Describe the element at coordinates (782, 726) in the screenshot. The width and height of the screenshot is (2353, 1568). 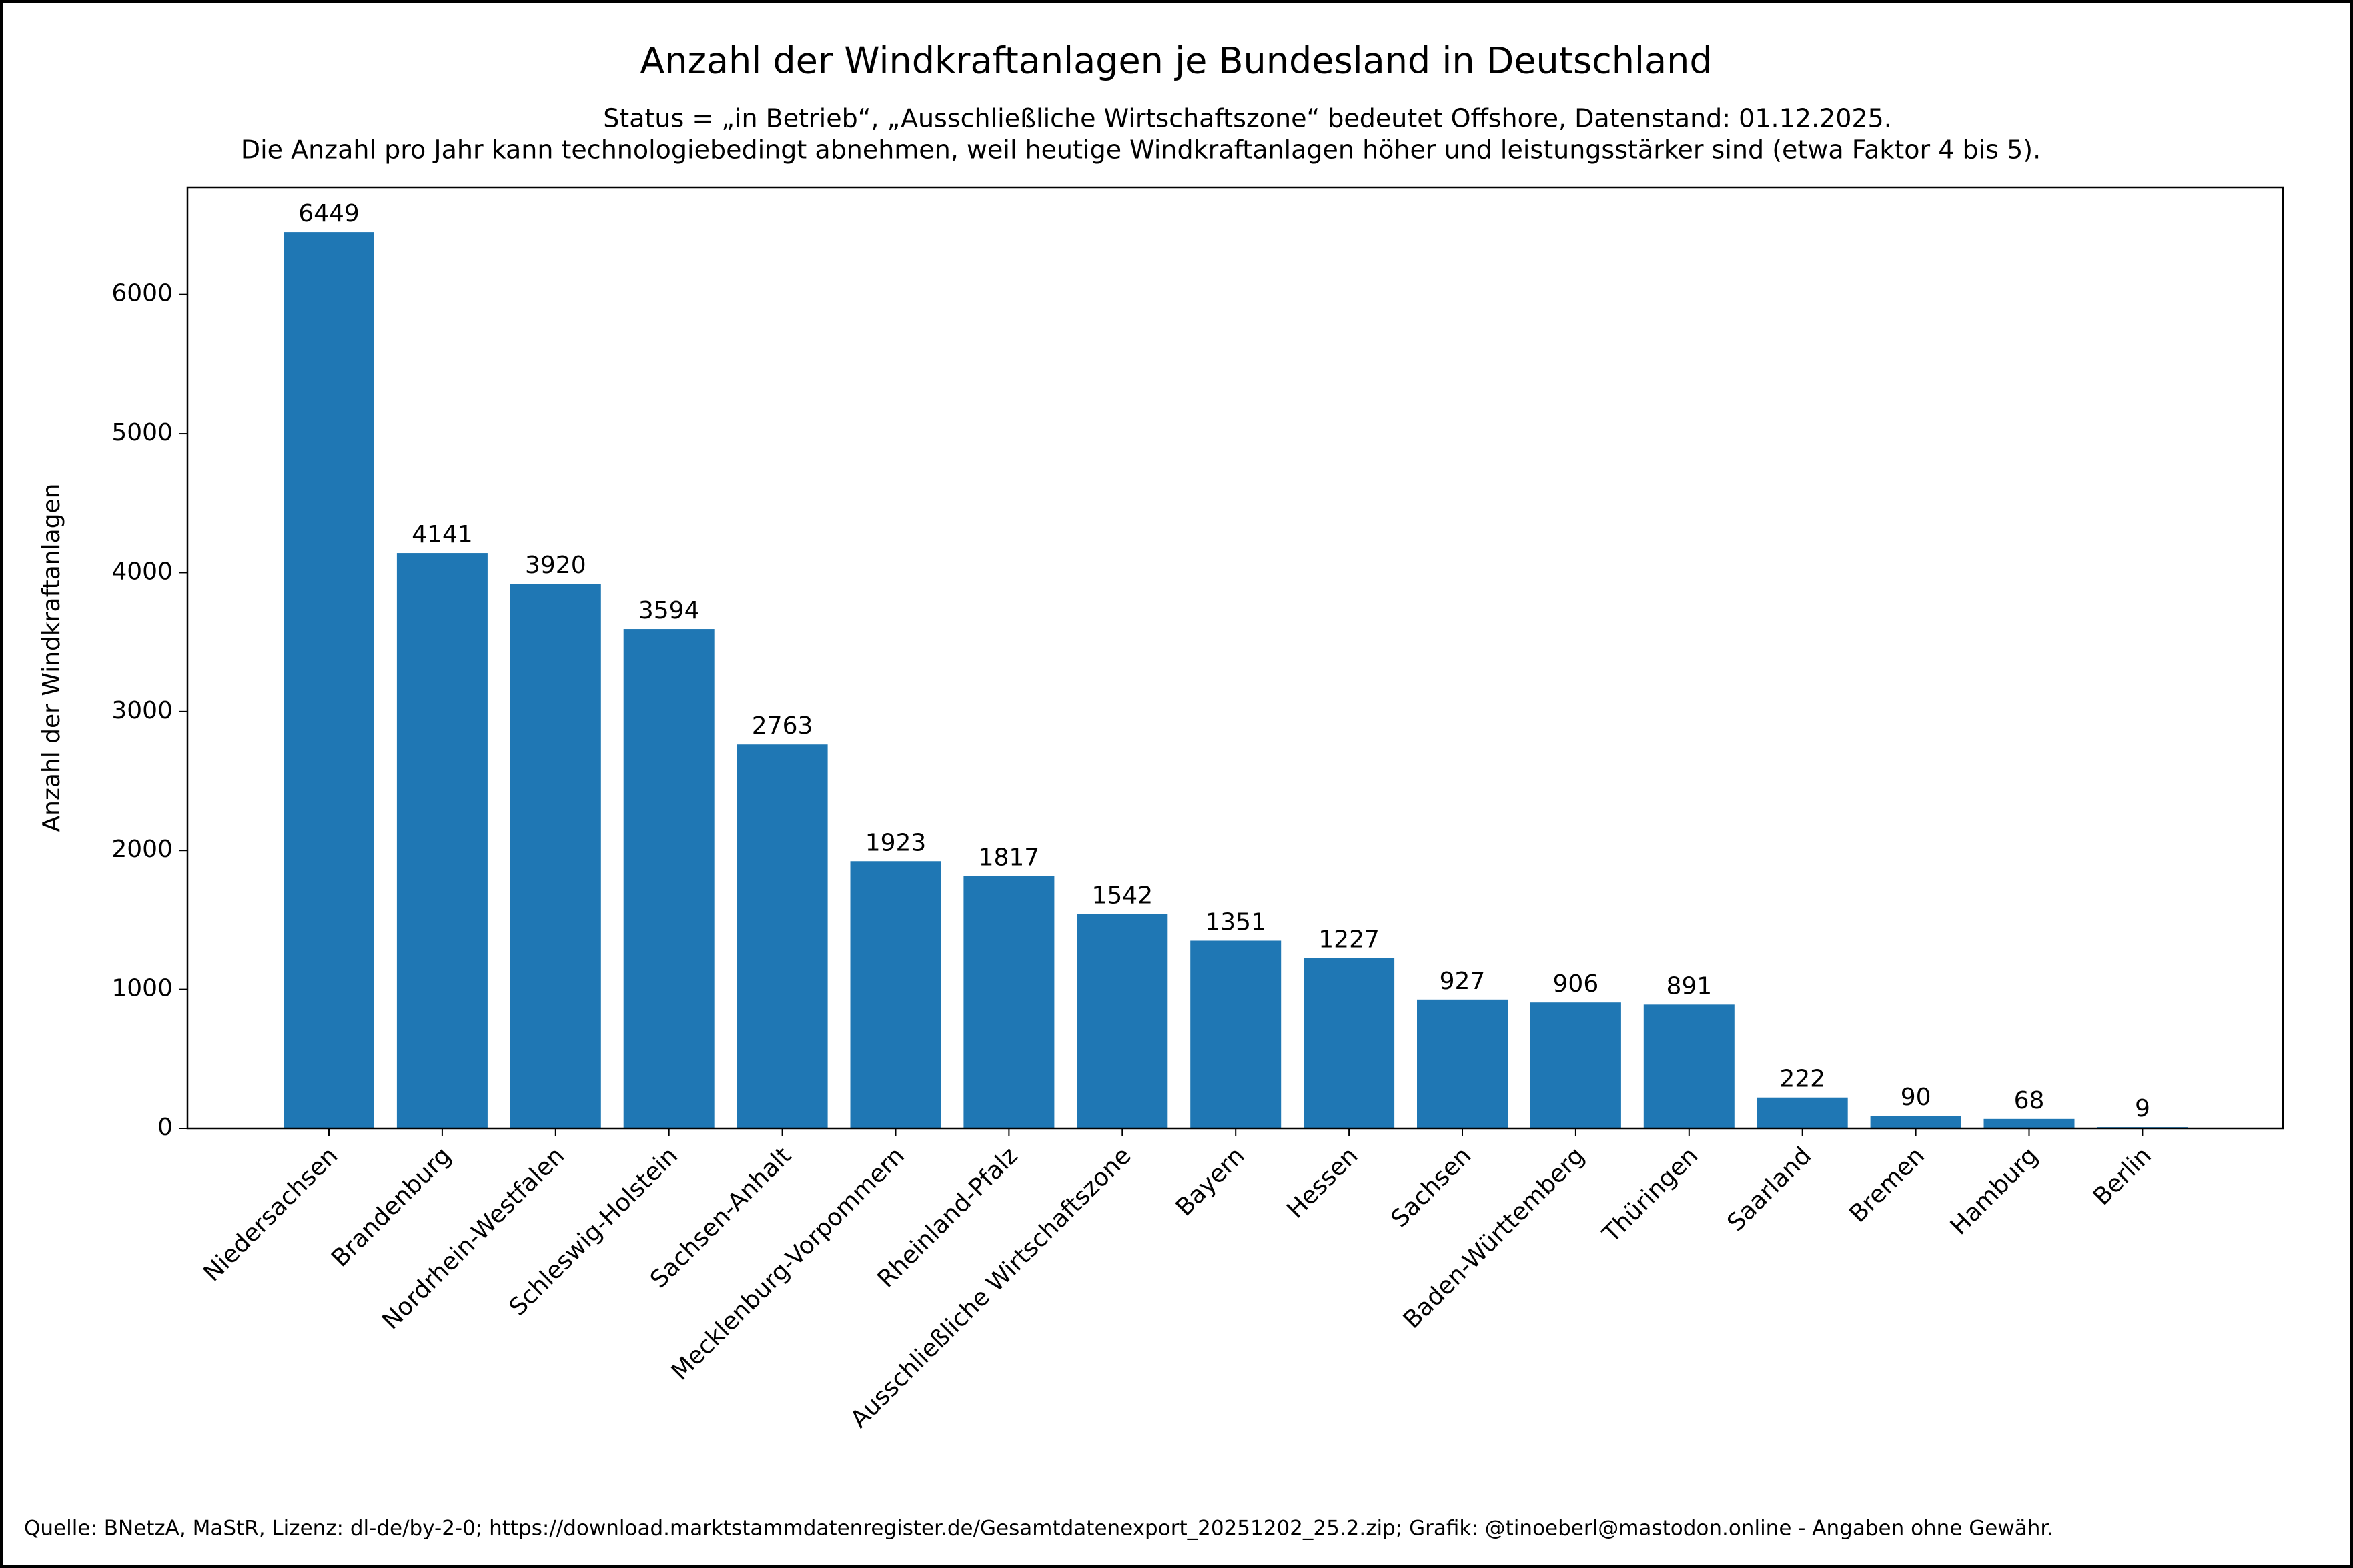
I see `value-label: 2763` at that location.